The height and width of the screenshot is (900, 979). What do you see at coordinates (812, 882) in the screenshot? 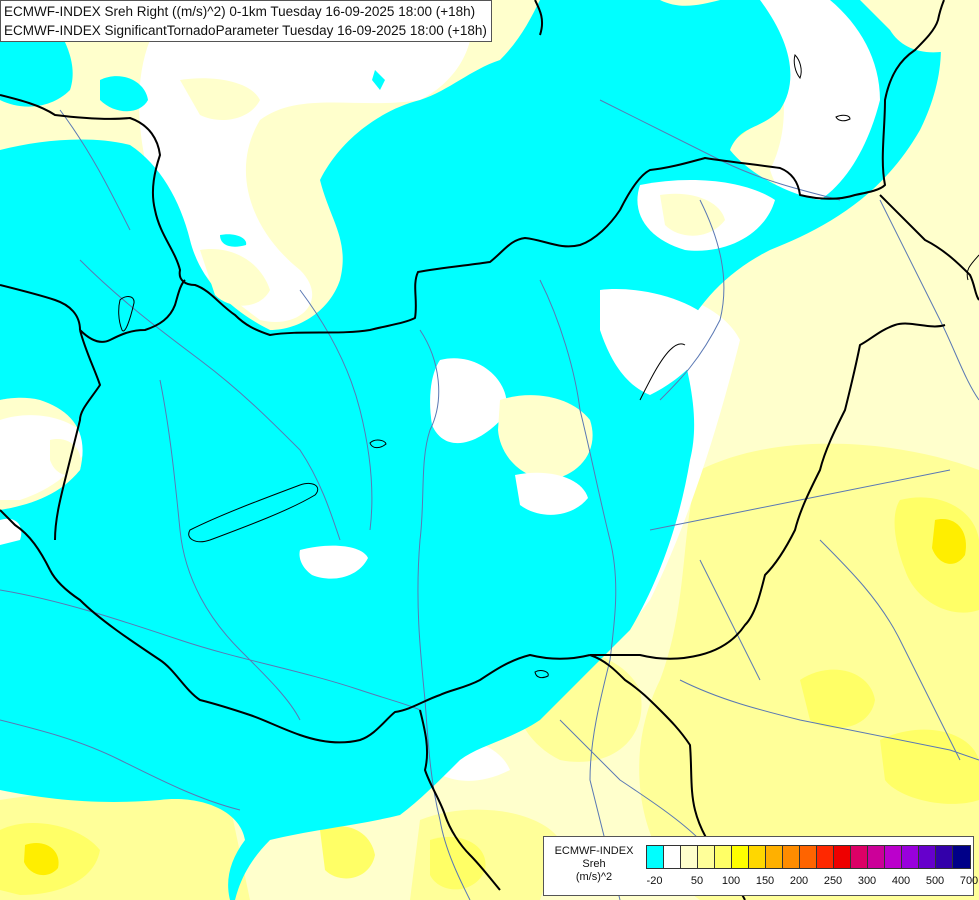
I see `legend-tick-labels: -20 50 100 150 200 250 300 400 500 700` at bounding box center [812, 882].